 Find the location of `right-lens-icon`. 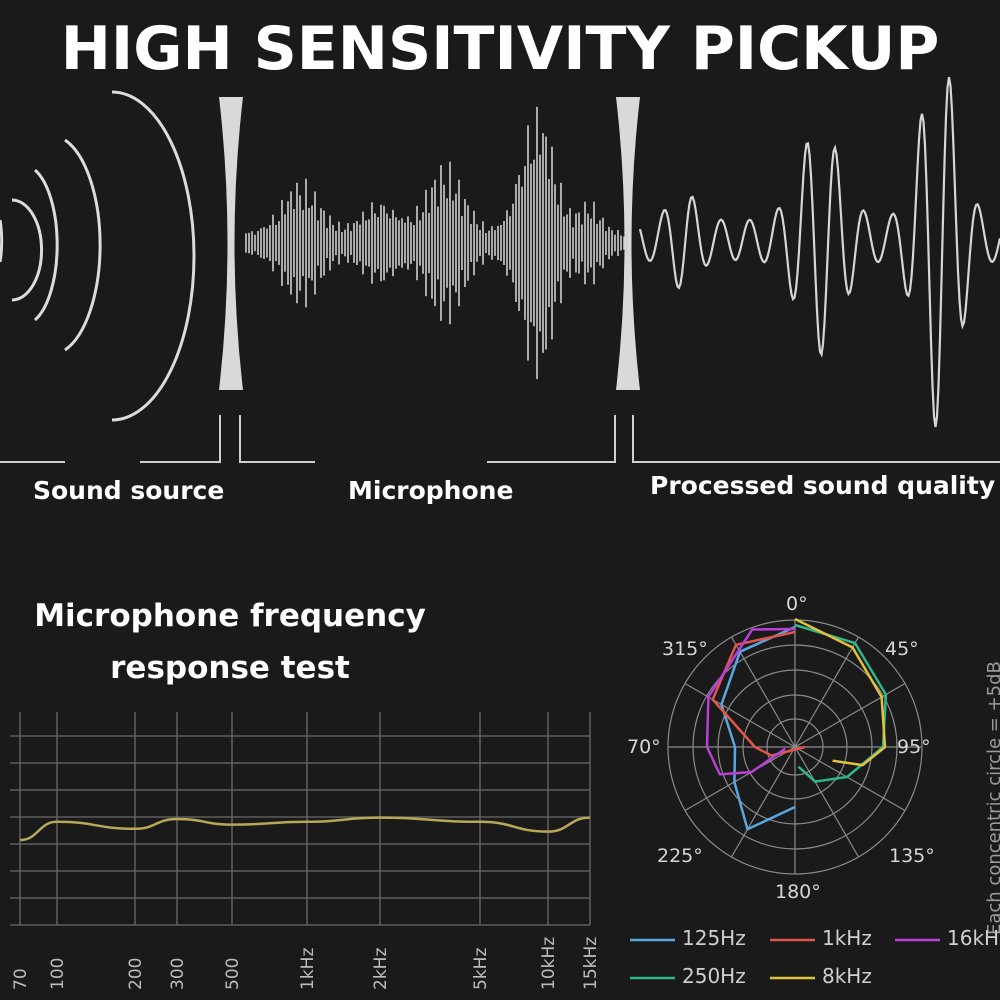

right-lens-icon is located at coordinates (628, 243).